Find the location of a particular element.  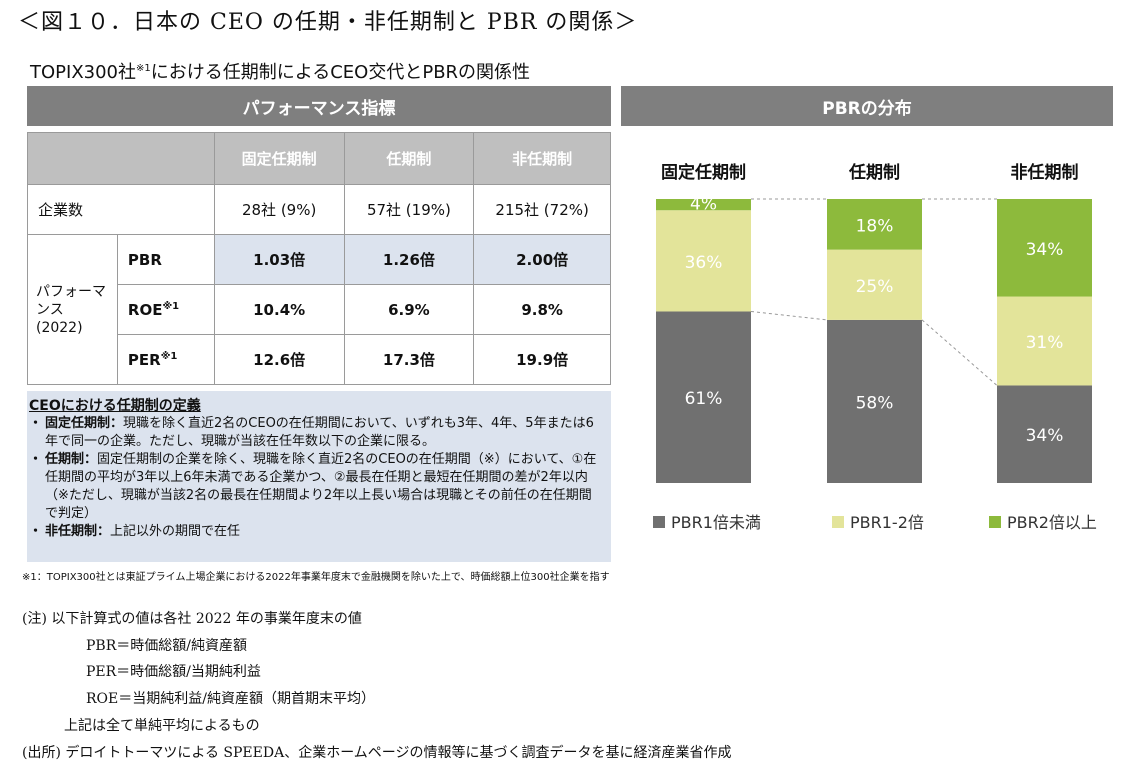

subtitle: TOPIX300社※1における任期制によるCEO交代とPBRの関係性 is located at coordinates (280, 71).